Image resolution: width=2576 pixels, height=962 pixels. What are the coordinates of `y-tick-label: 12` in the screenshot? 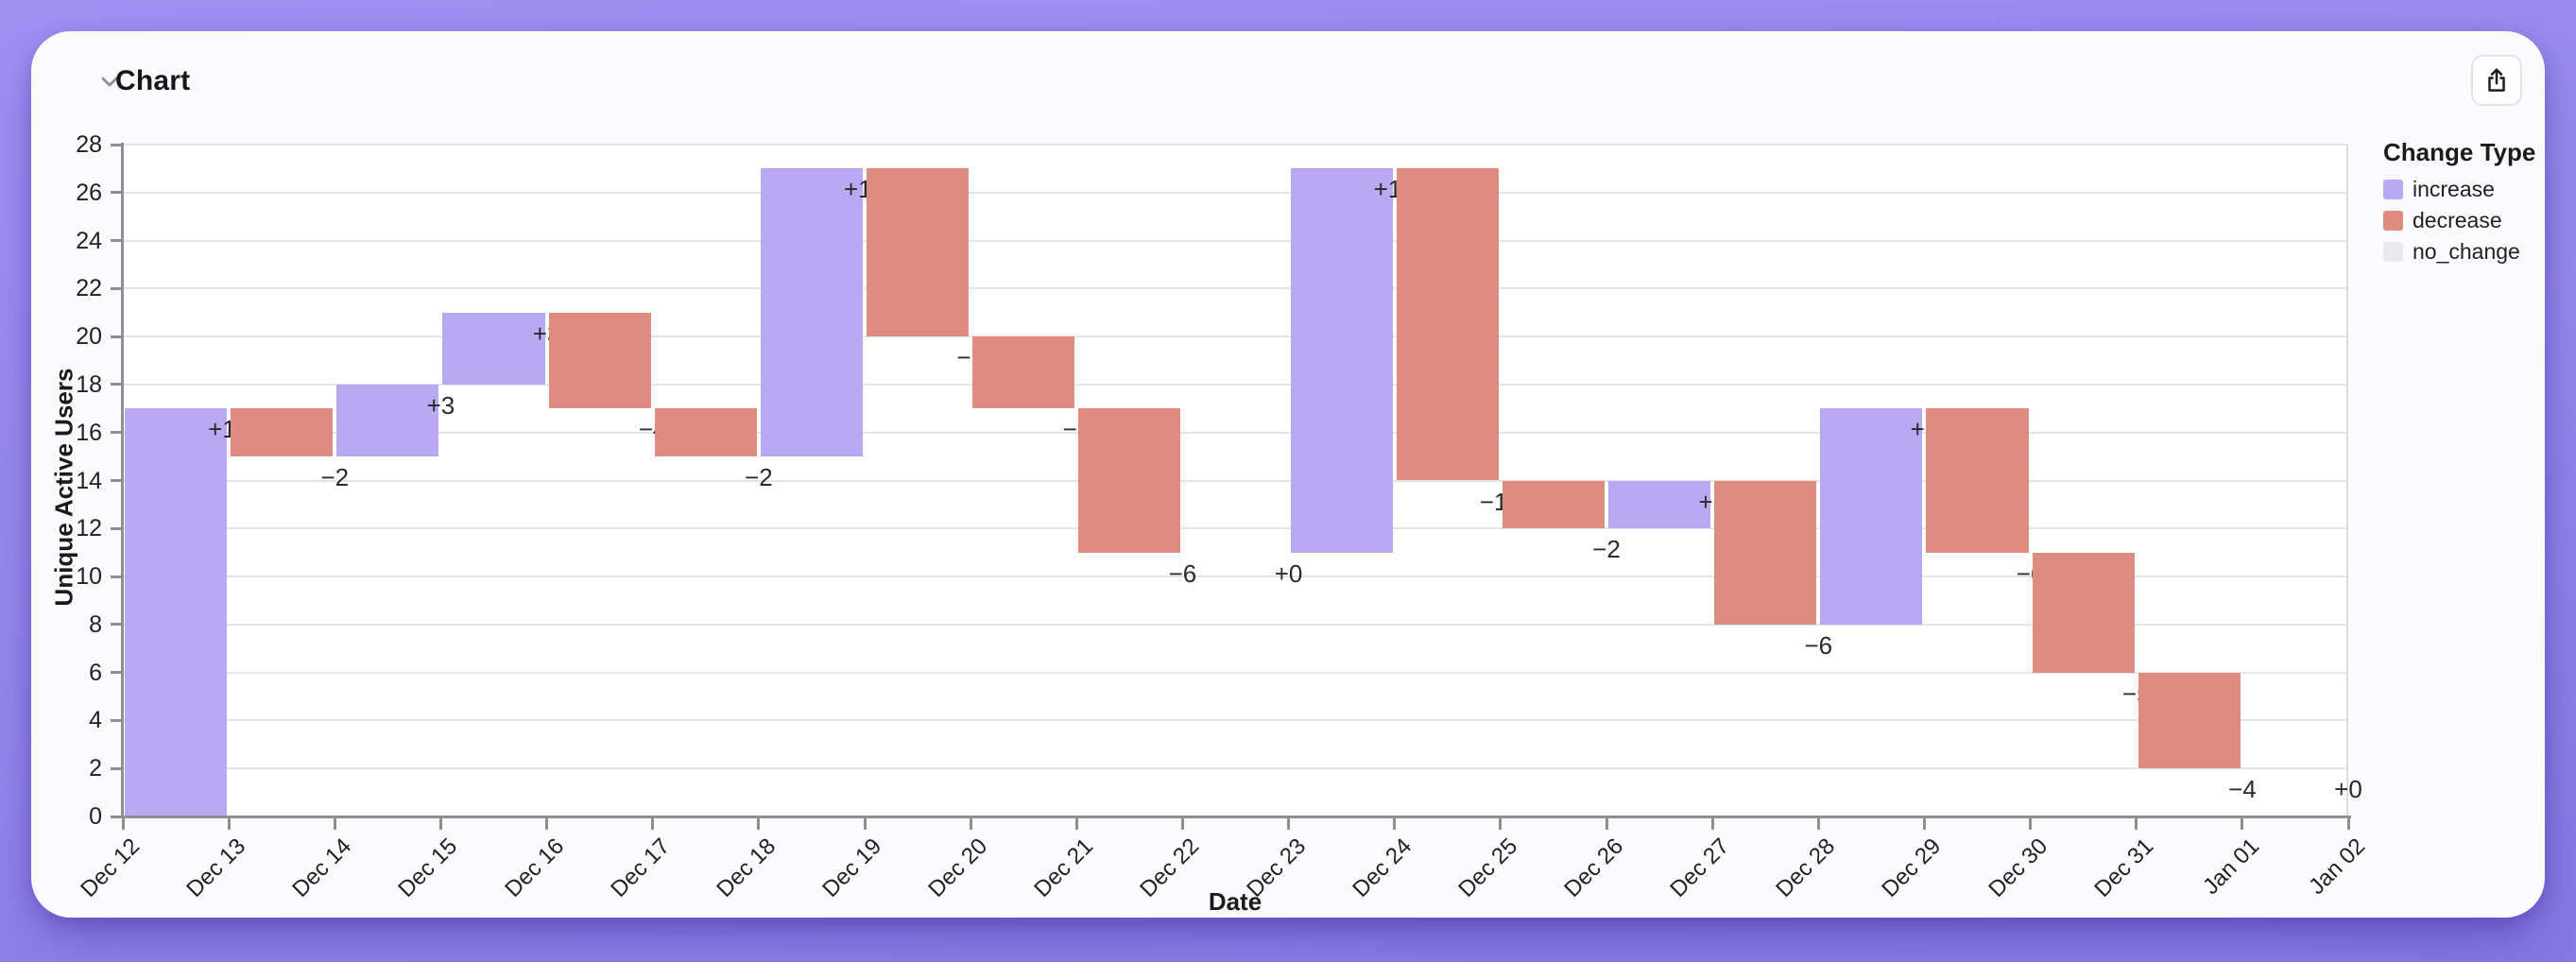 It's located at (89, 528).